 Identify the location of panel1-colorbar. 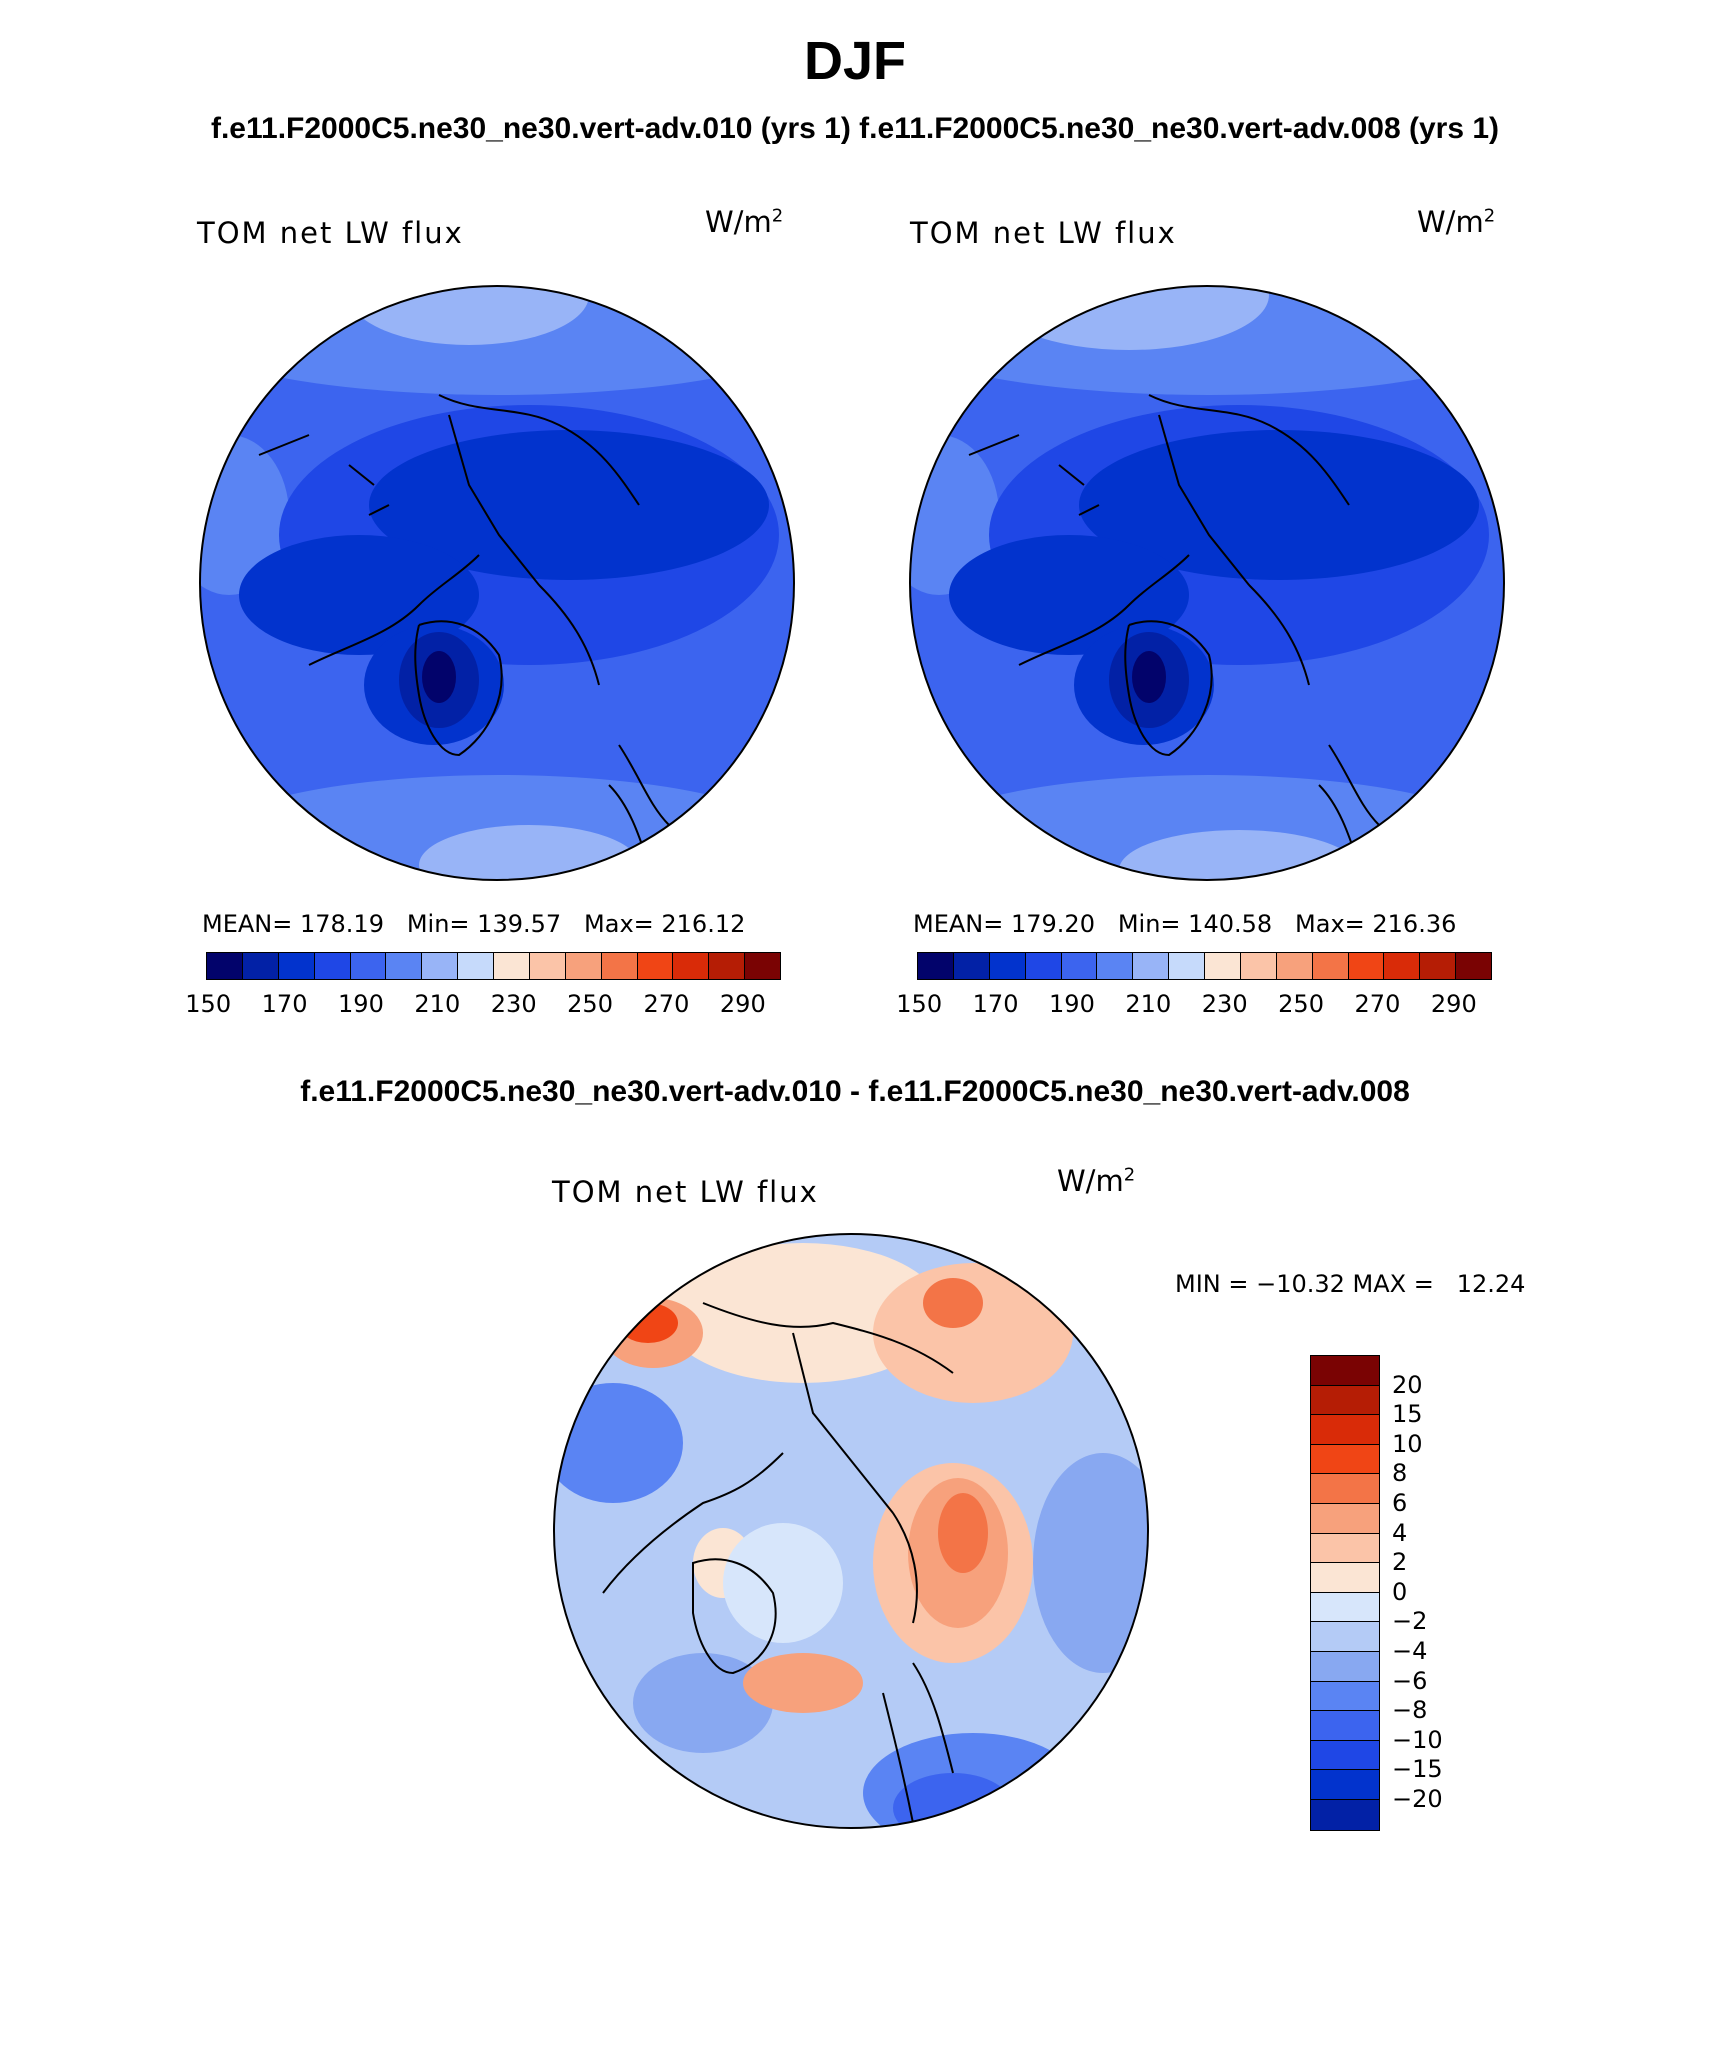
(493, 966).